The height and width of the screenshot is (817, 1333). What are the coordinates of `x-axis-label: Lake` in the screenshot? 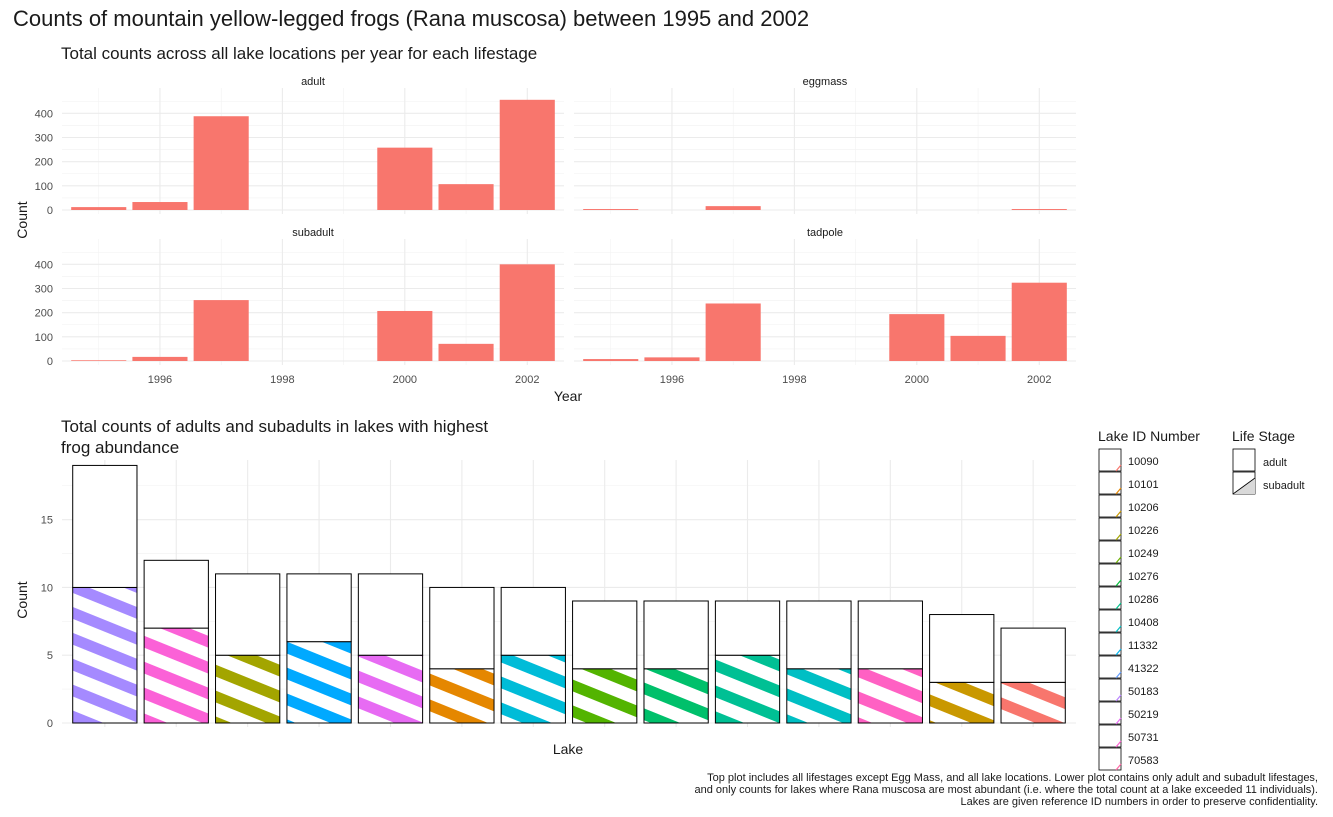 It's located at (568, 749).